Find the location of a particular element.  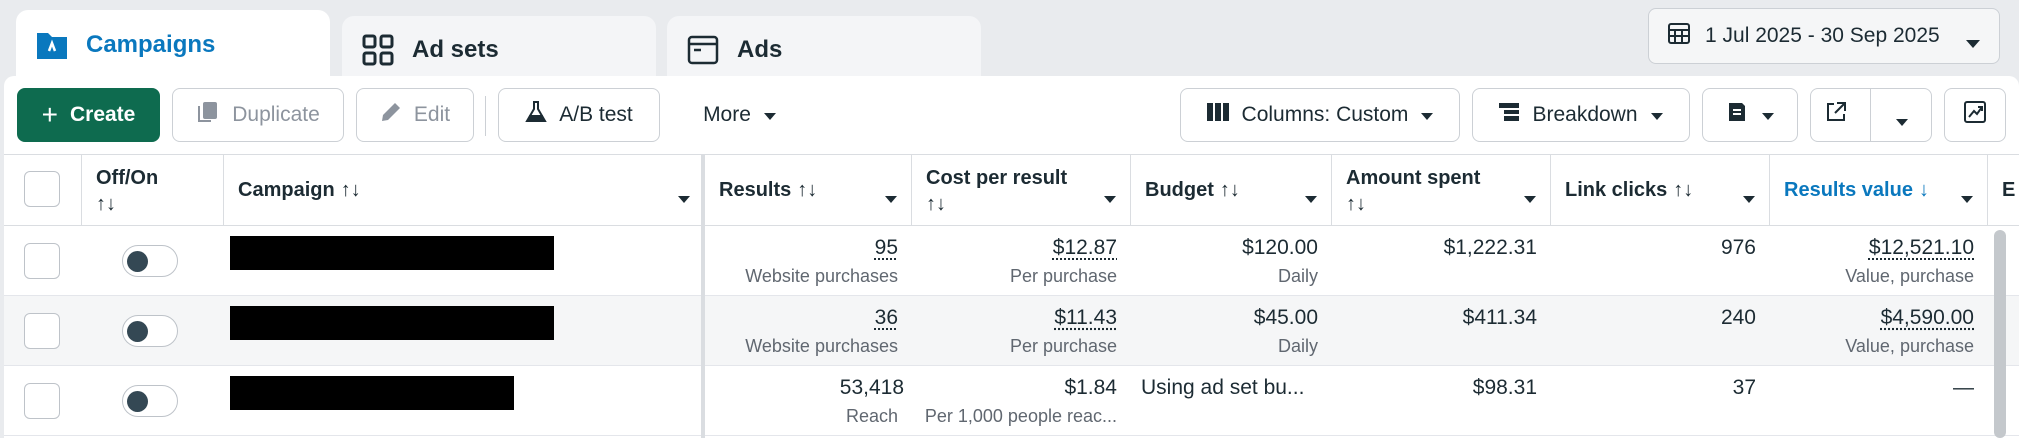

cost-per-result-type: Per purchase is located at coordinates (1063, 276).